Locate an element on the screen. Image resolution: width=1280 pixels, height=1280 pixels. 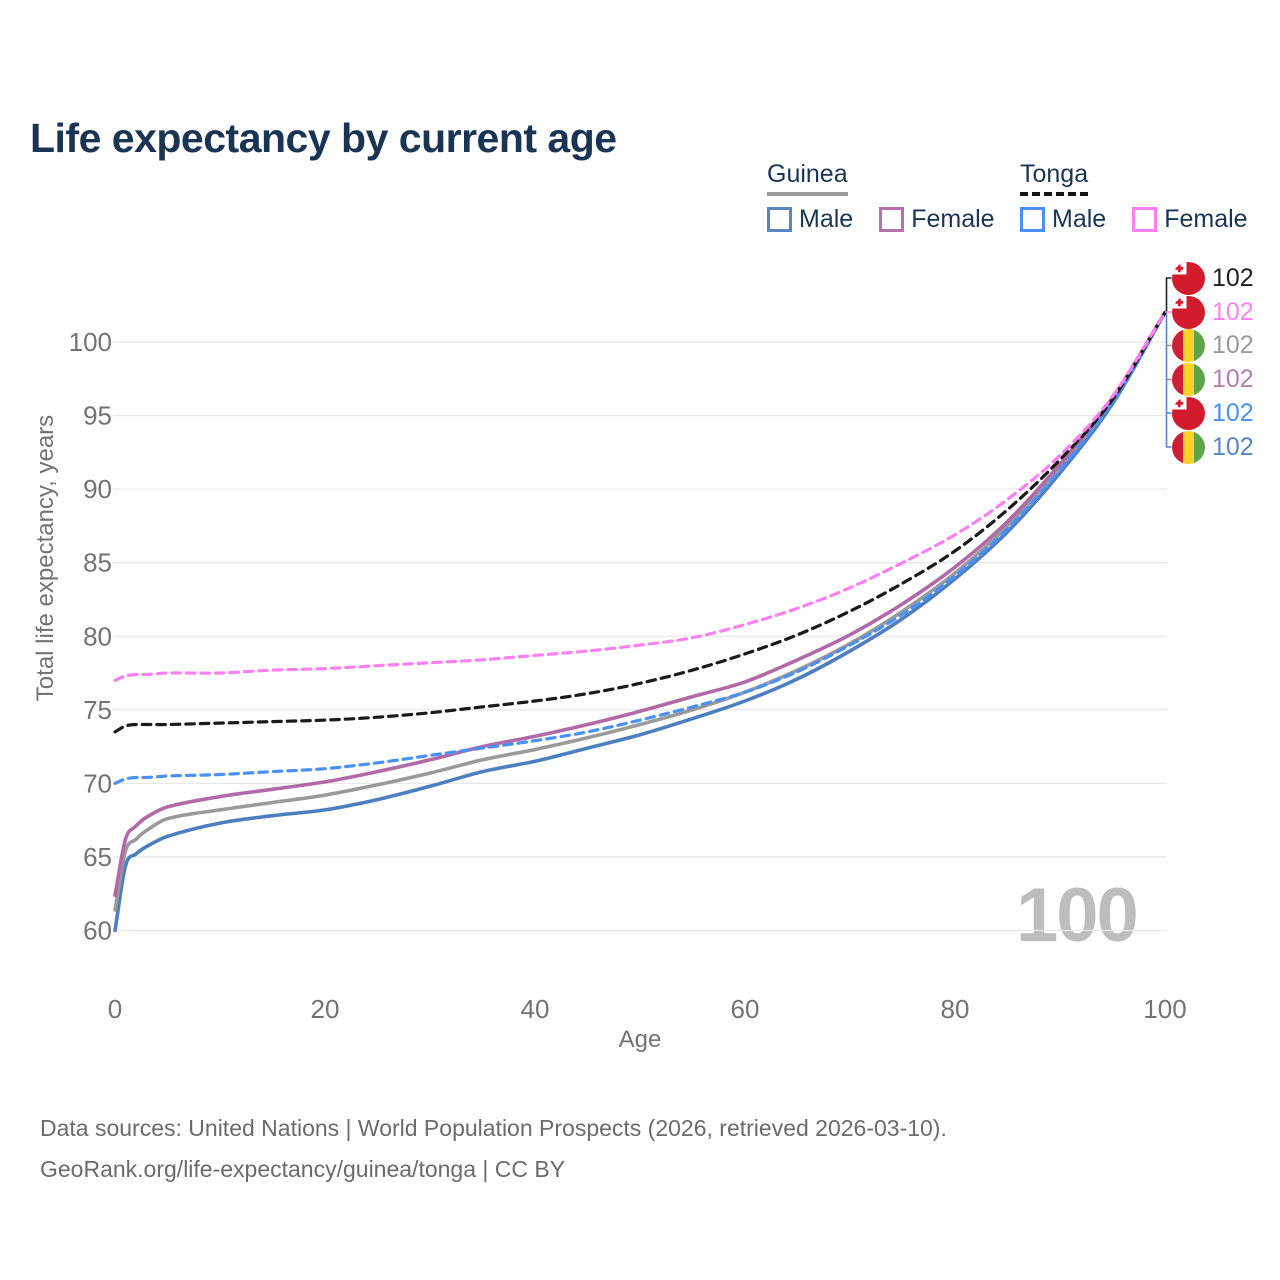
x-tick-label: 40 is located at coordinates (535, 1009).